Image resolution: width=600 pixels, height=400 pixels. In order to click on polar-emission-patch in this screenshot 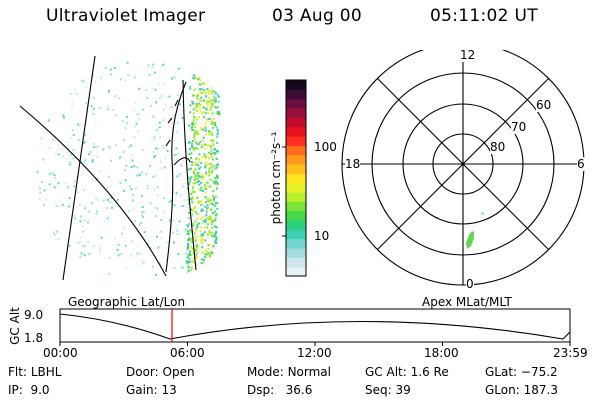, I will do `click(470, 240)`.